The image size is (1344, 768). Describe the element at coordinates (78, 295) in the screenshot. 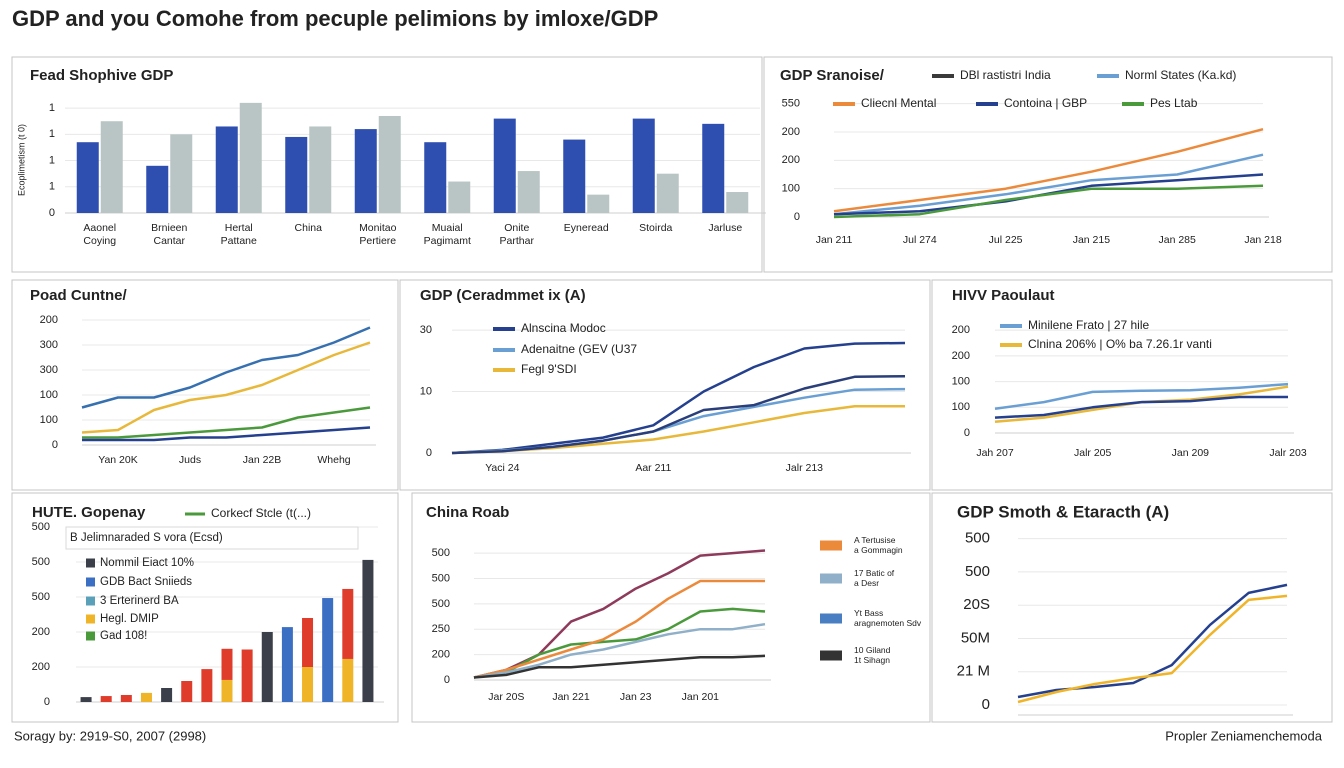

I see `chart-title: Poad Cuntne/` at that location.